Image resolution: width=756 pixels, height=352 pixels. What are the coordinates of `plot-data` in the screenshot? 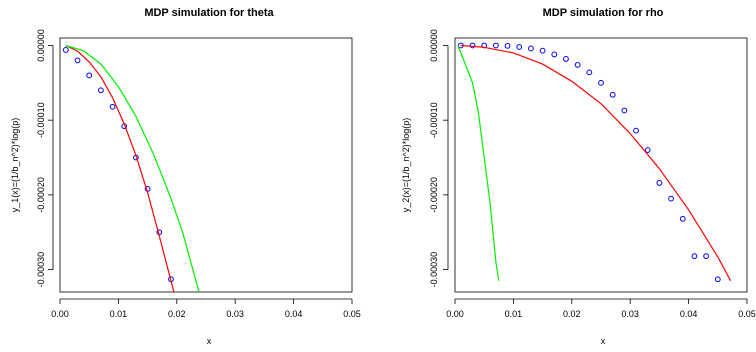 It's located at (131, 168).